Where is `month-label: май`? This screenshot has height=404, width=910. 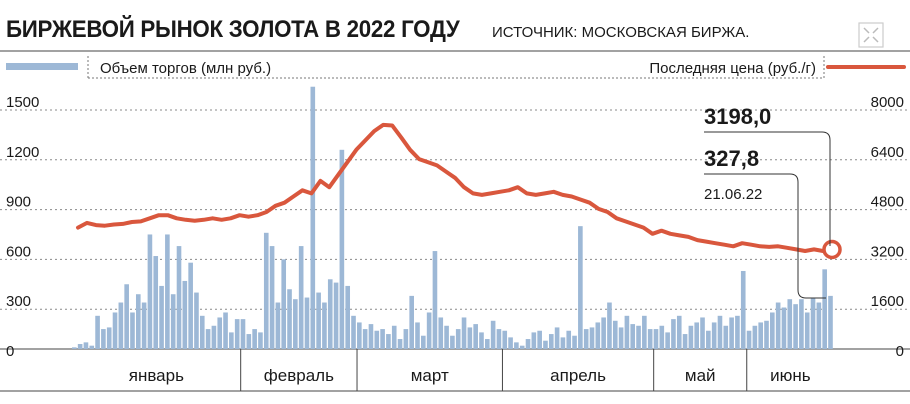 month-label: май is located at coordinates (700, 375).